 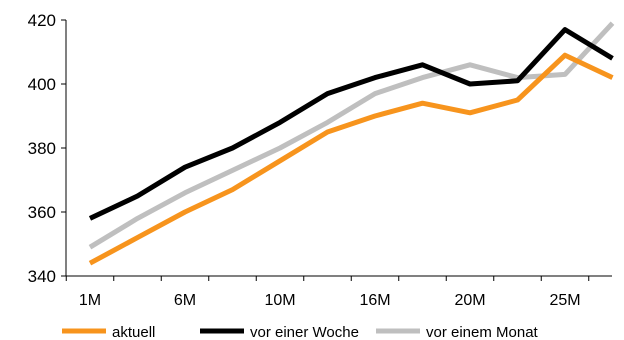 I want to click on legend: aktuell vor einer Woche vor einem Monat, so click(x=300, y=332).